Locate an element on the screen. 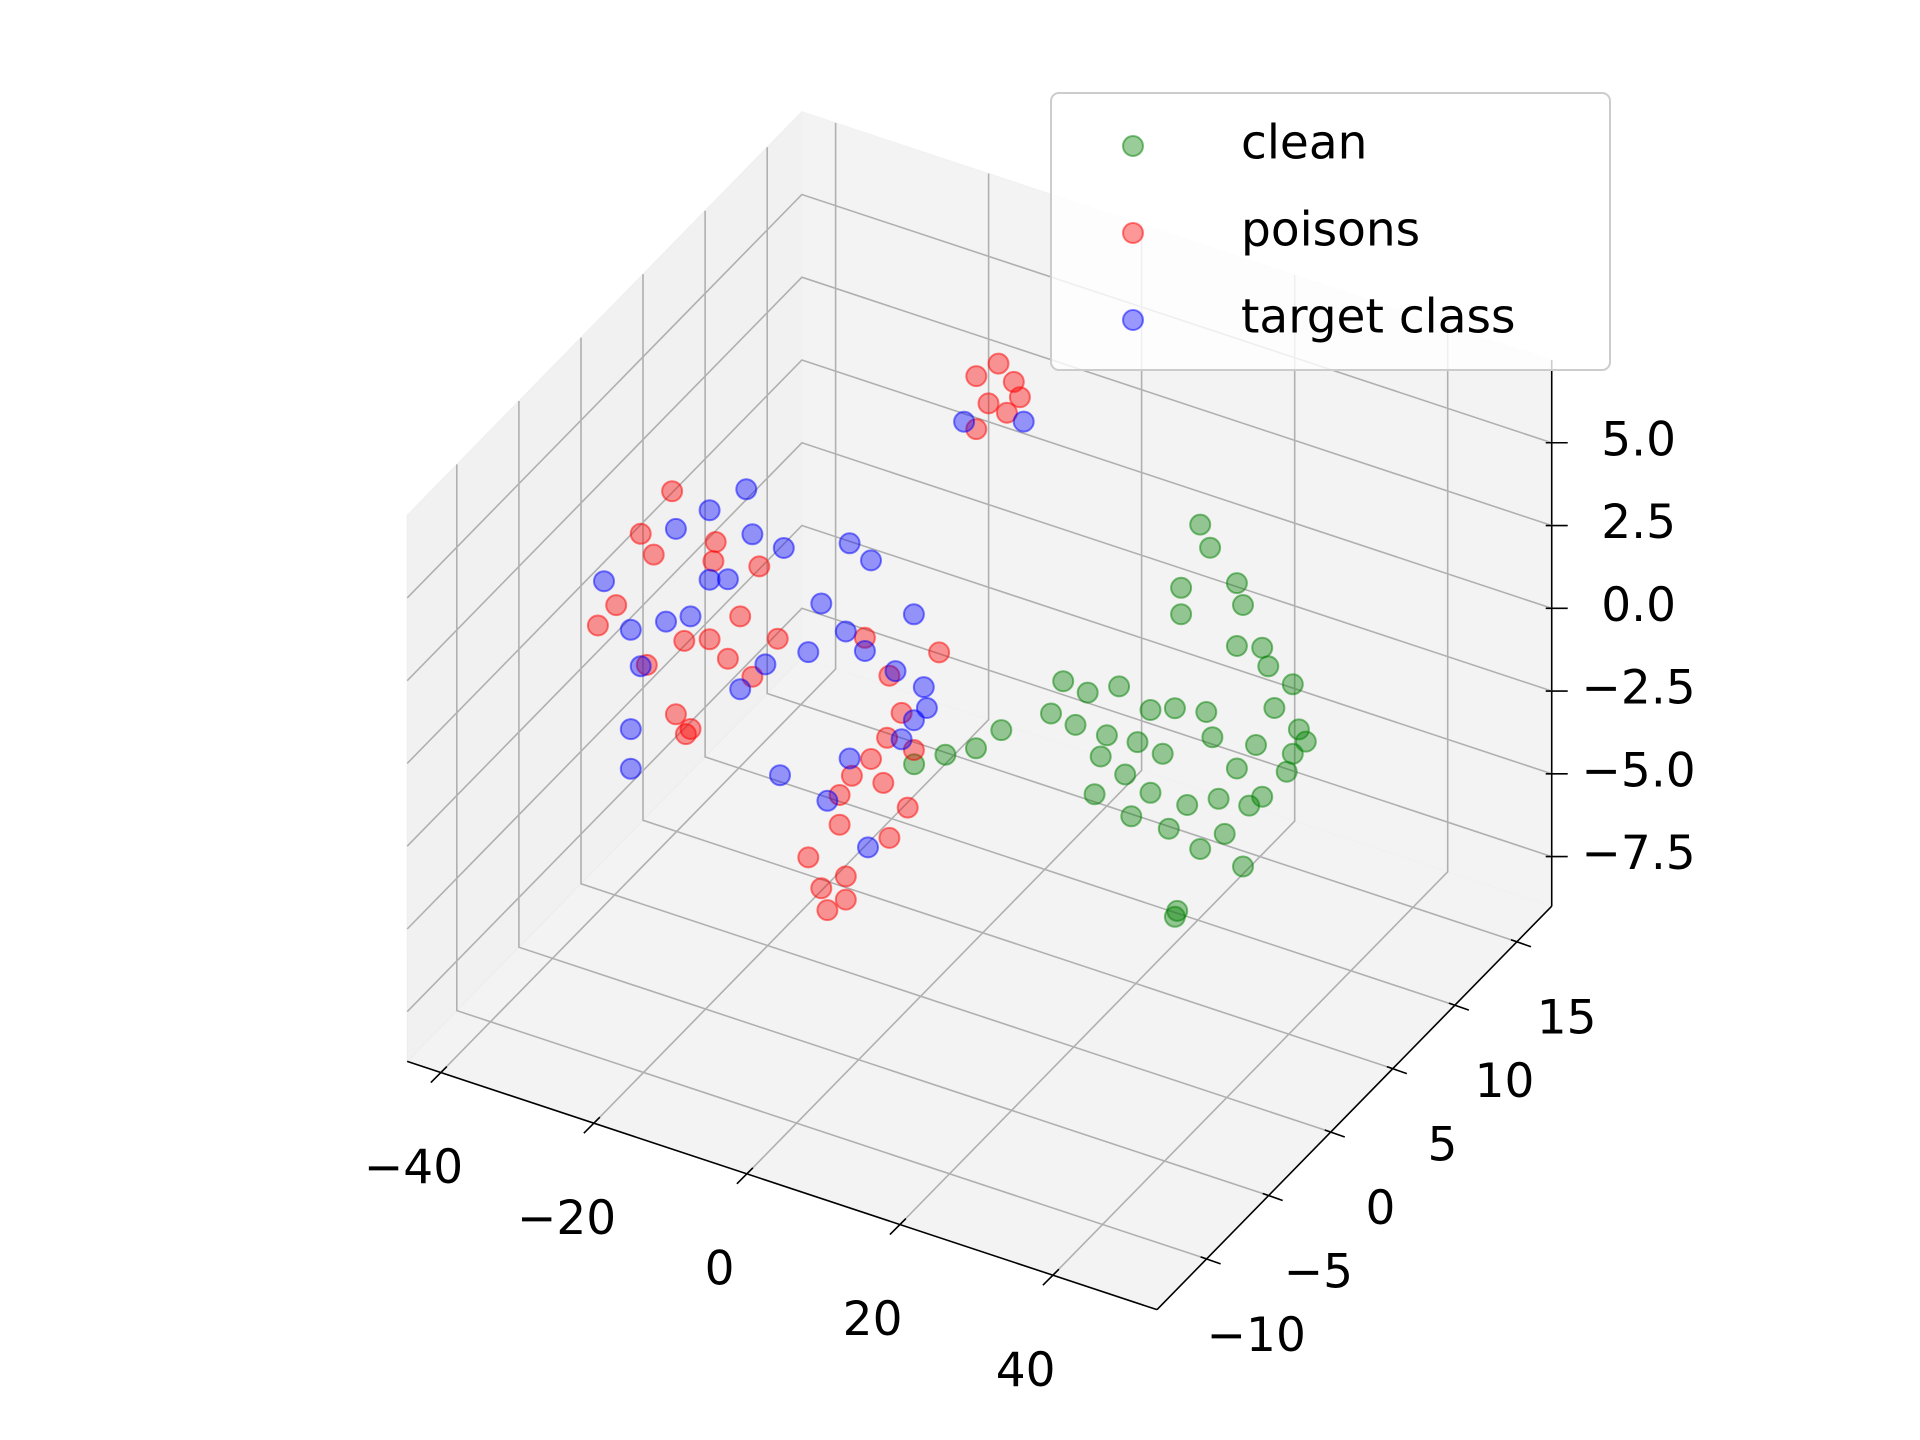  z-tick-label: −7.5 is located at coordinates (1639, 853).